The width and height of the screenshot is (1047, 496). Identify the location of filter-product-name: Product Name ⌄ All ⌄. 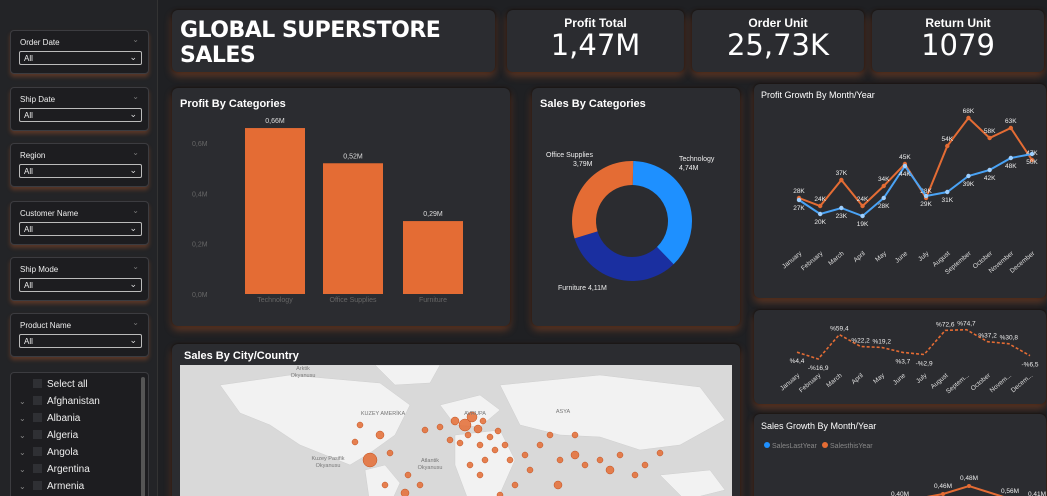
(79, 335).